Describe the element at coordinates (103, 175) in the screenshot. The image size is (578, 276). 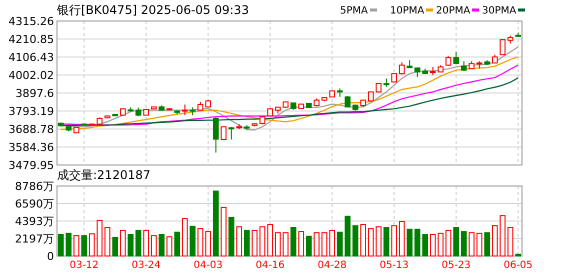
I see `chart-title: 成交量:2120187` at that location.